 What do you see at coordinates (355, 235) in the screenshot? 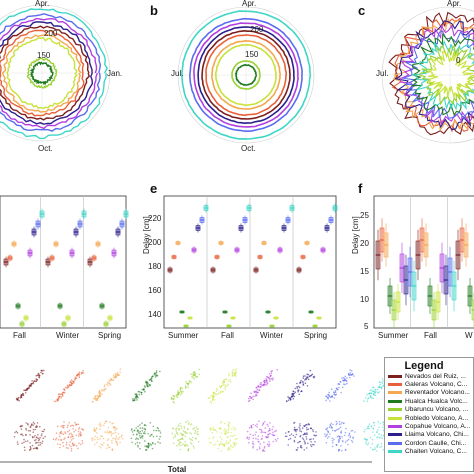
I see `box-f-ylabel: Delay [cm]` at bounding box center [355, 235].